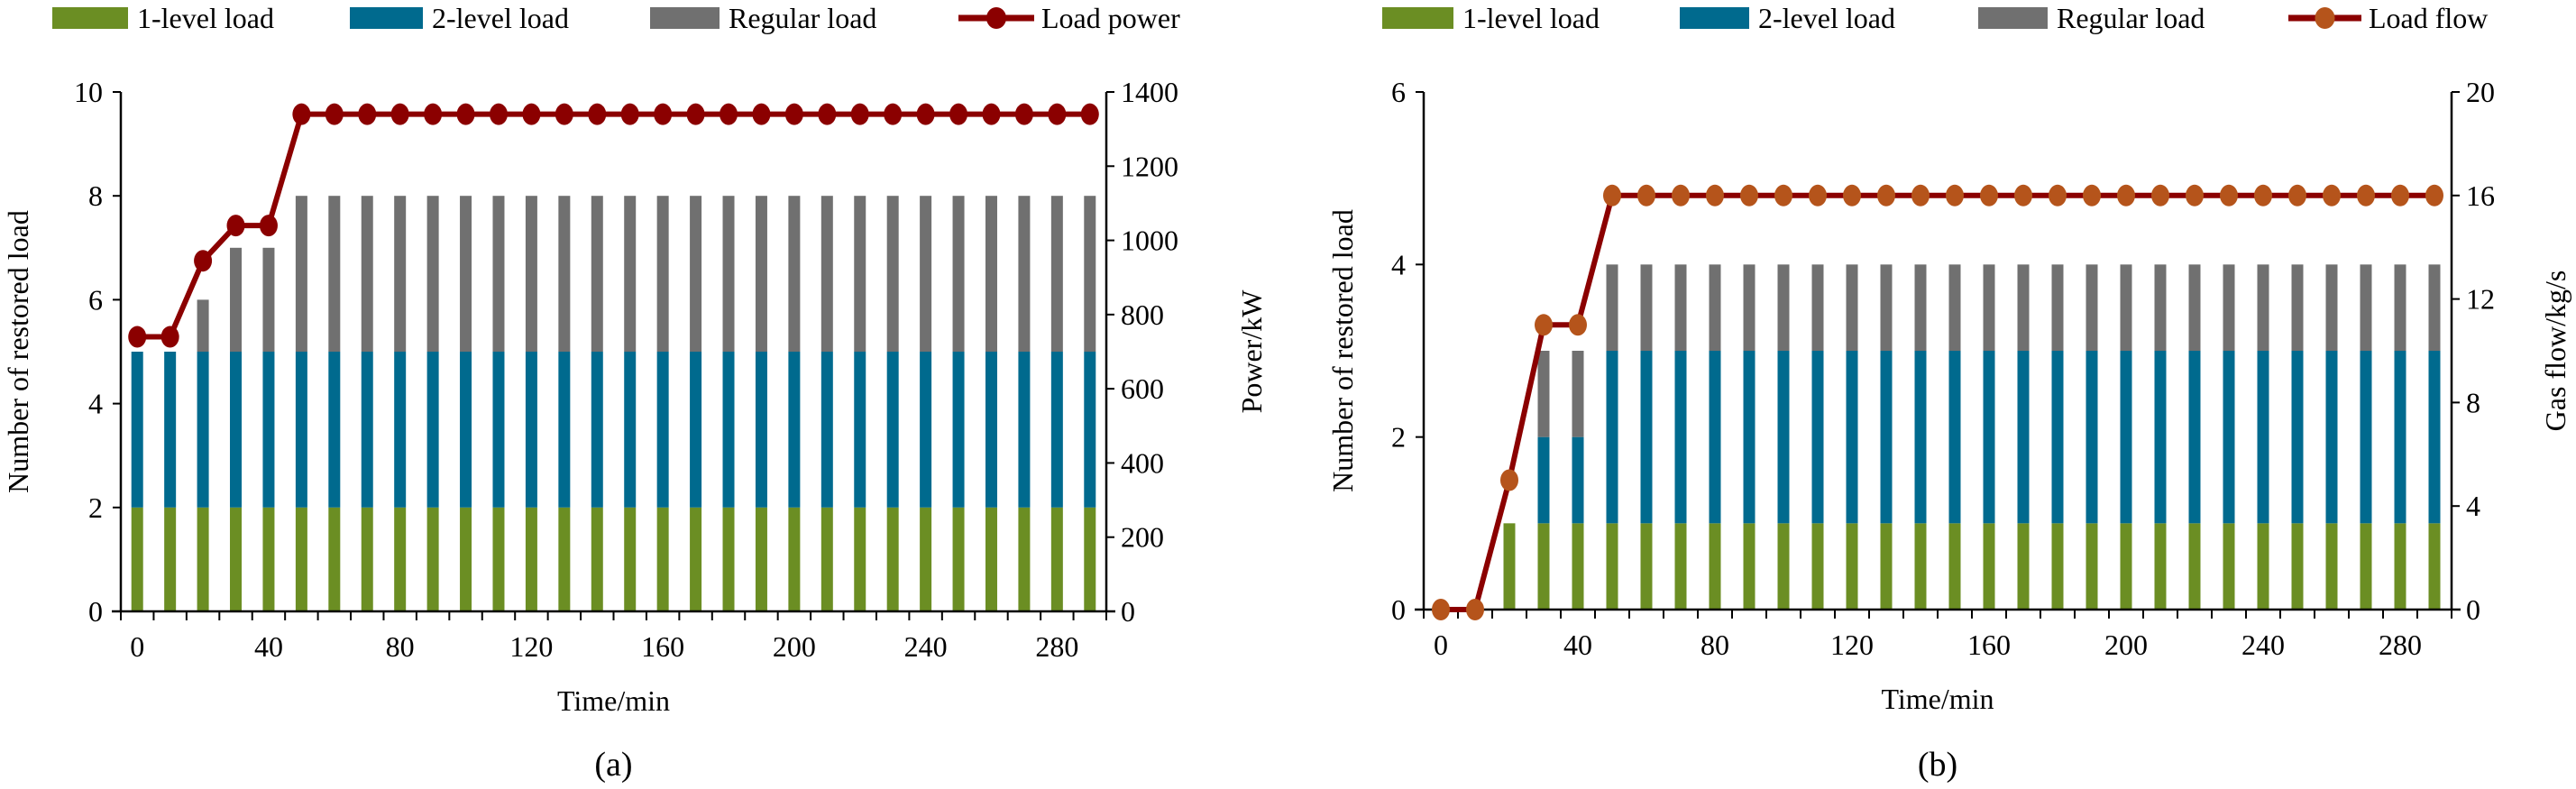  I want to click on y-tick-label: 4, so click(1398, 264).